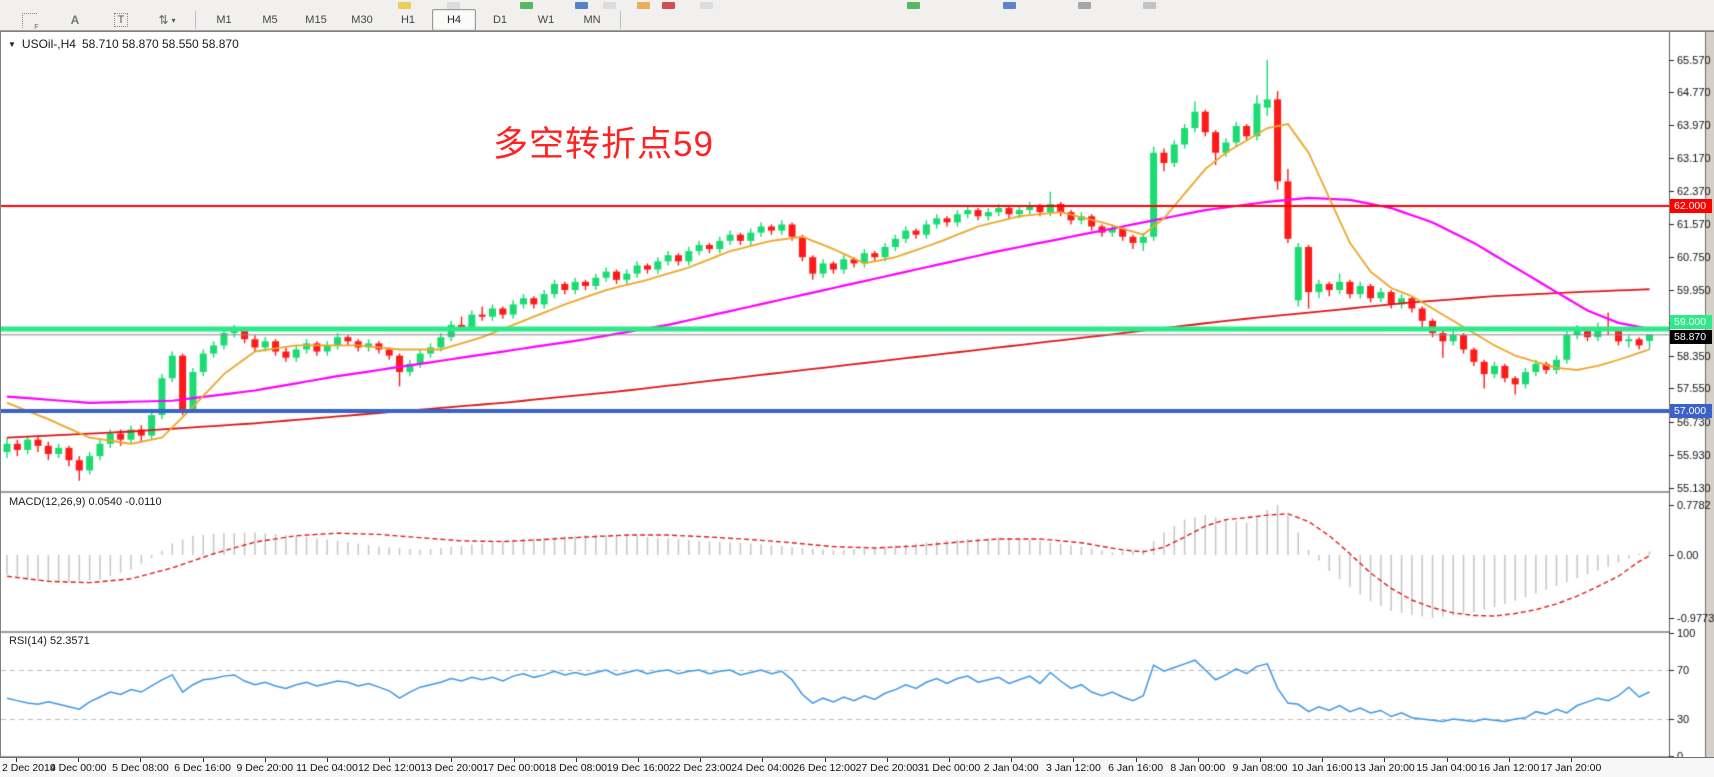 The image size is (1714, 777). I want to click on toolbar-buttons-row: A T ⇅▾ M1 M5 M15 M30 H1 H4 D1 W1 MN, so click(313, 20).